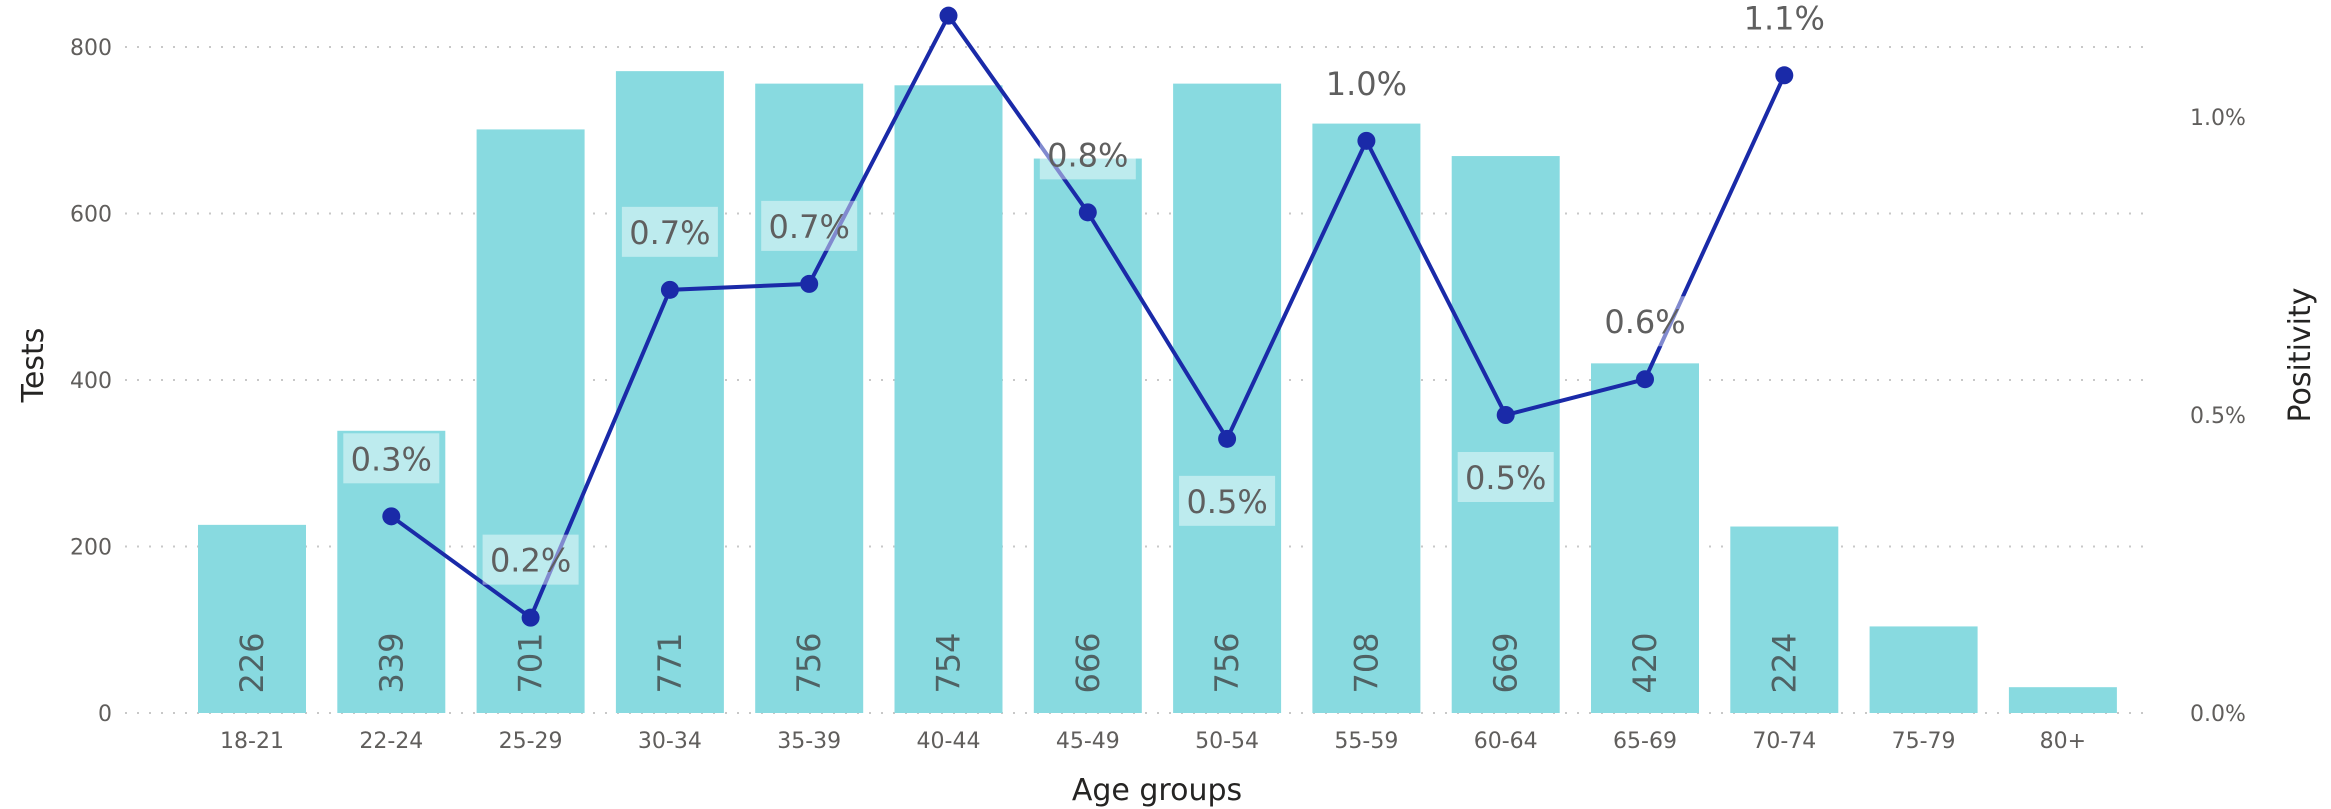 Image resolution: width=2331 pixels, height=809 pixels. What do you see at coordinates (2218, 118) in the screenshot?
I see `y2-tick-label: 1.0%` at bounding box center [2218, 118].